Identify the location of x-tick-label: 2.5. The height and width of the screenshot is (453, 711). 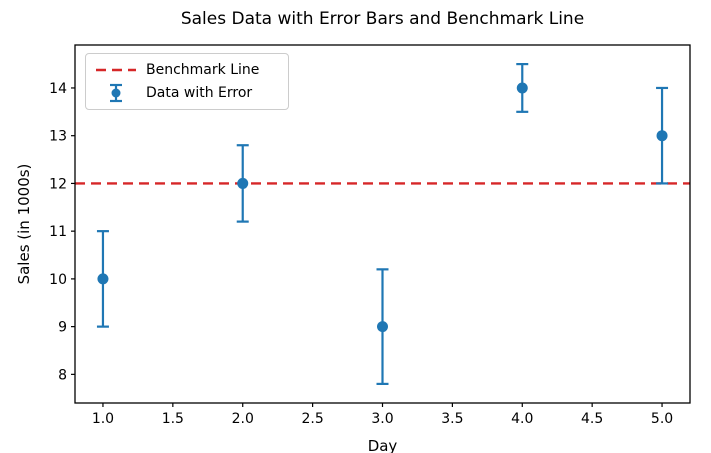
(312, 419).